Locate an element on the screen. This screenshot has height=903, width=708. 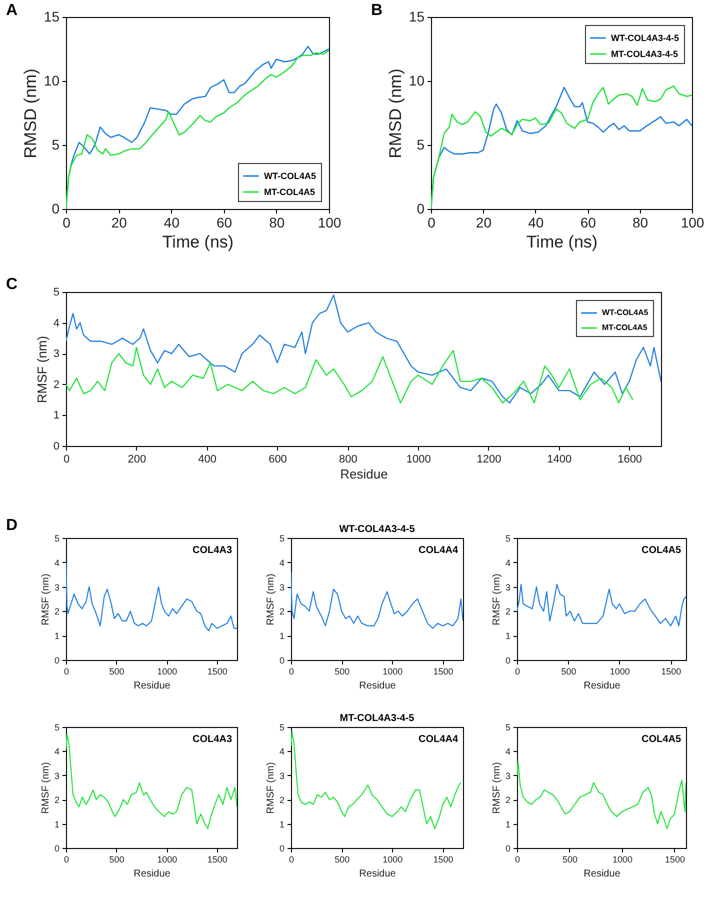
x-tick-label: 1600 is located at coordinates (630, 460).